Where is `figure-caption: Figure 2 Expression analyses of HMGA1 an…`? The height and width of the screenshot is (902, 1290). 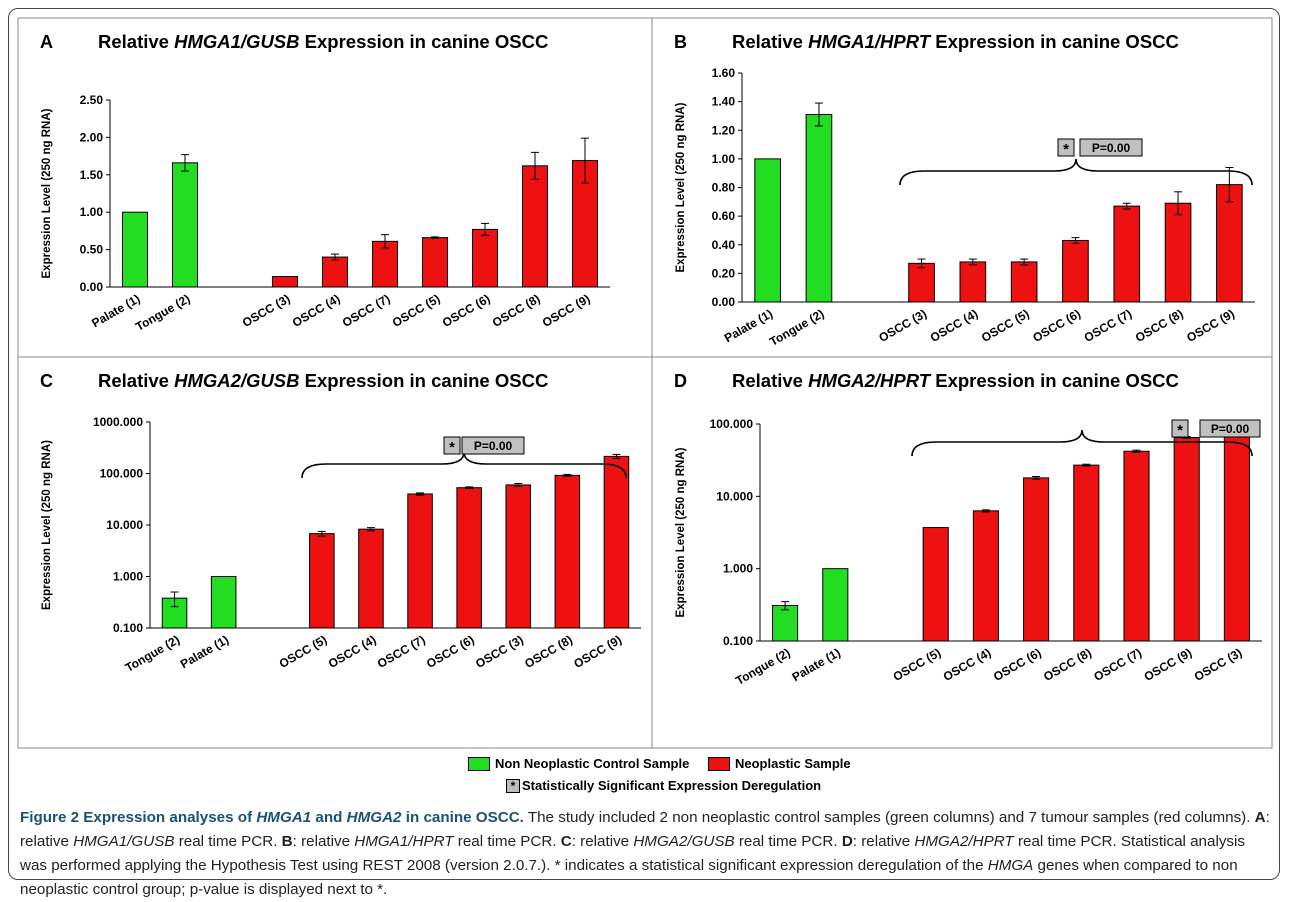
figure-caption: Figure 2 Expression analyses of HMGA1 an… is located at coordinates (646, 854).